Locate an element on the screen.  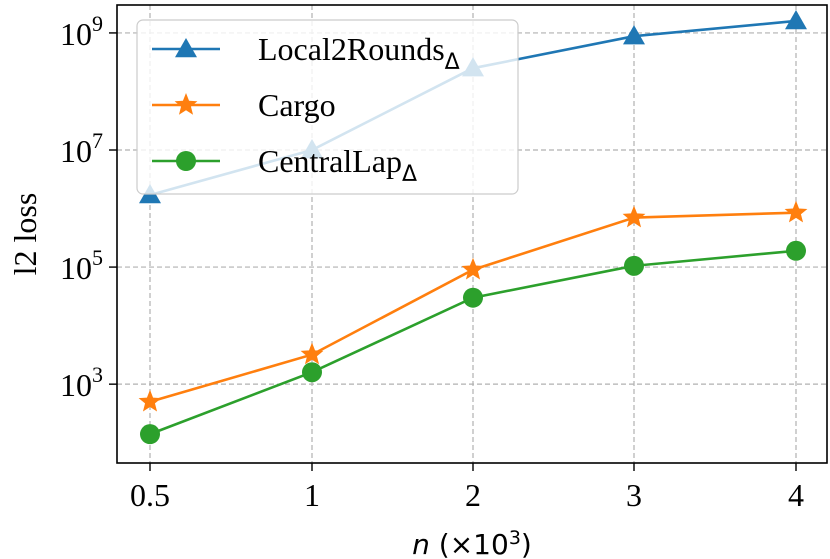
x-tick-label: 3 is located at coordinates (634, 495).